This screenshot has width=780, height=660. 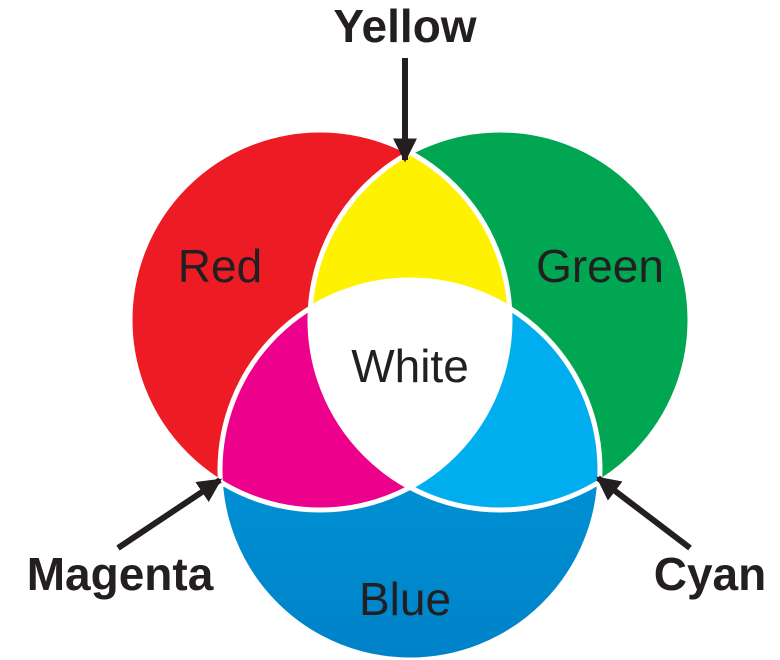 What do you see at coordinates (404, 26) in the screenshot?
I see `callout-label: Yellow` at bounding box center [404, 26].